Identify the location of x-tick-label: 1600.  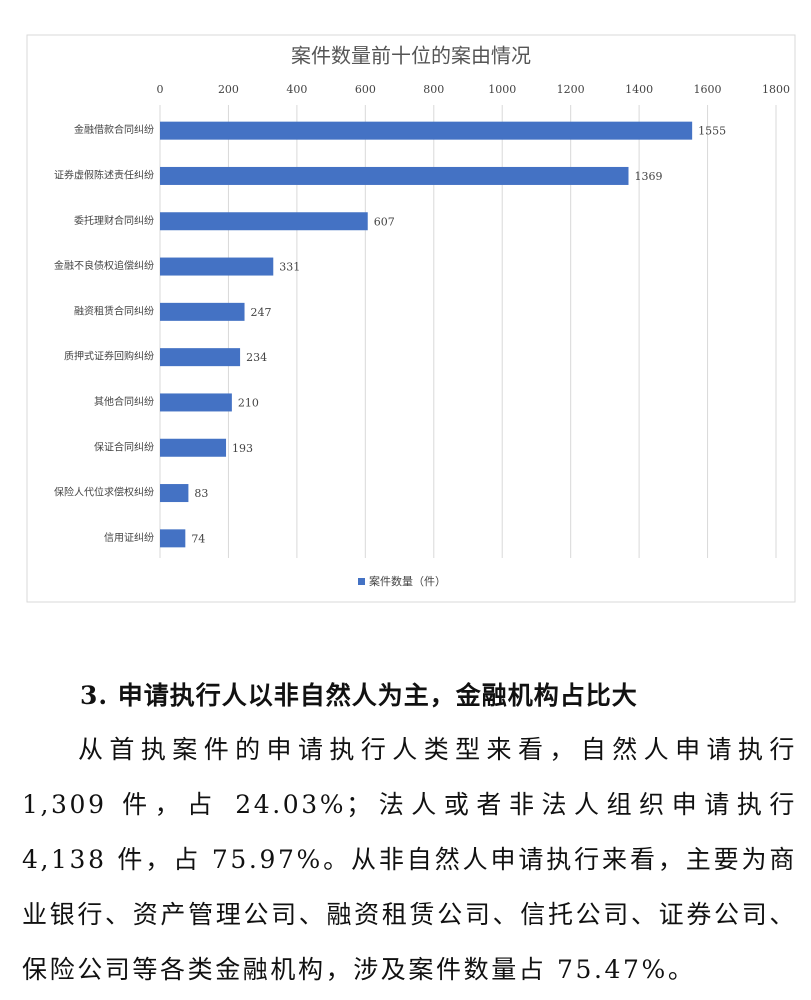
(708, 89).